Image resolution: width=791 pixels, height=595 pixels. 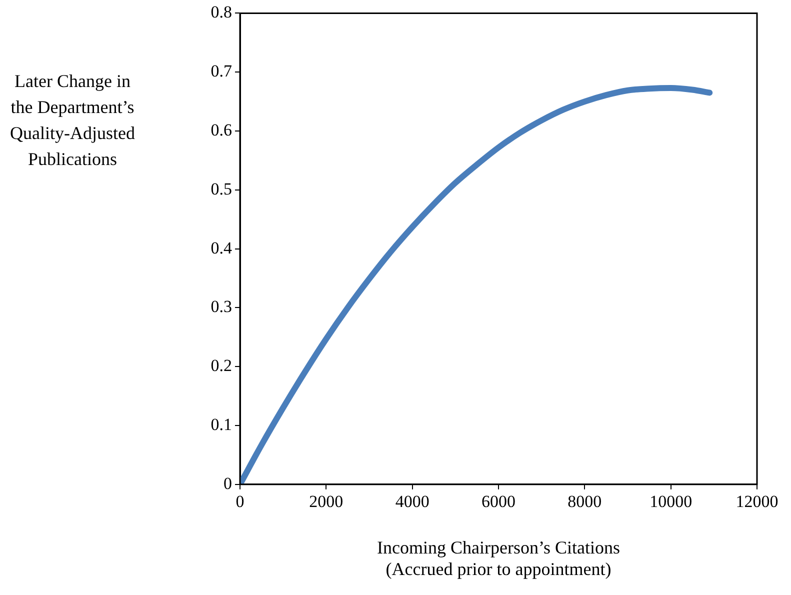 What do you see at coordinates (326, 502) in the screenshot?
I see `x-tick-label: 2000` at bounding box center [326, 502].